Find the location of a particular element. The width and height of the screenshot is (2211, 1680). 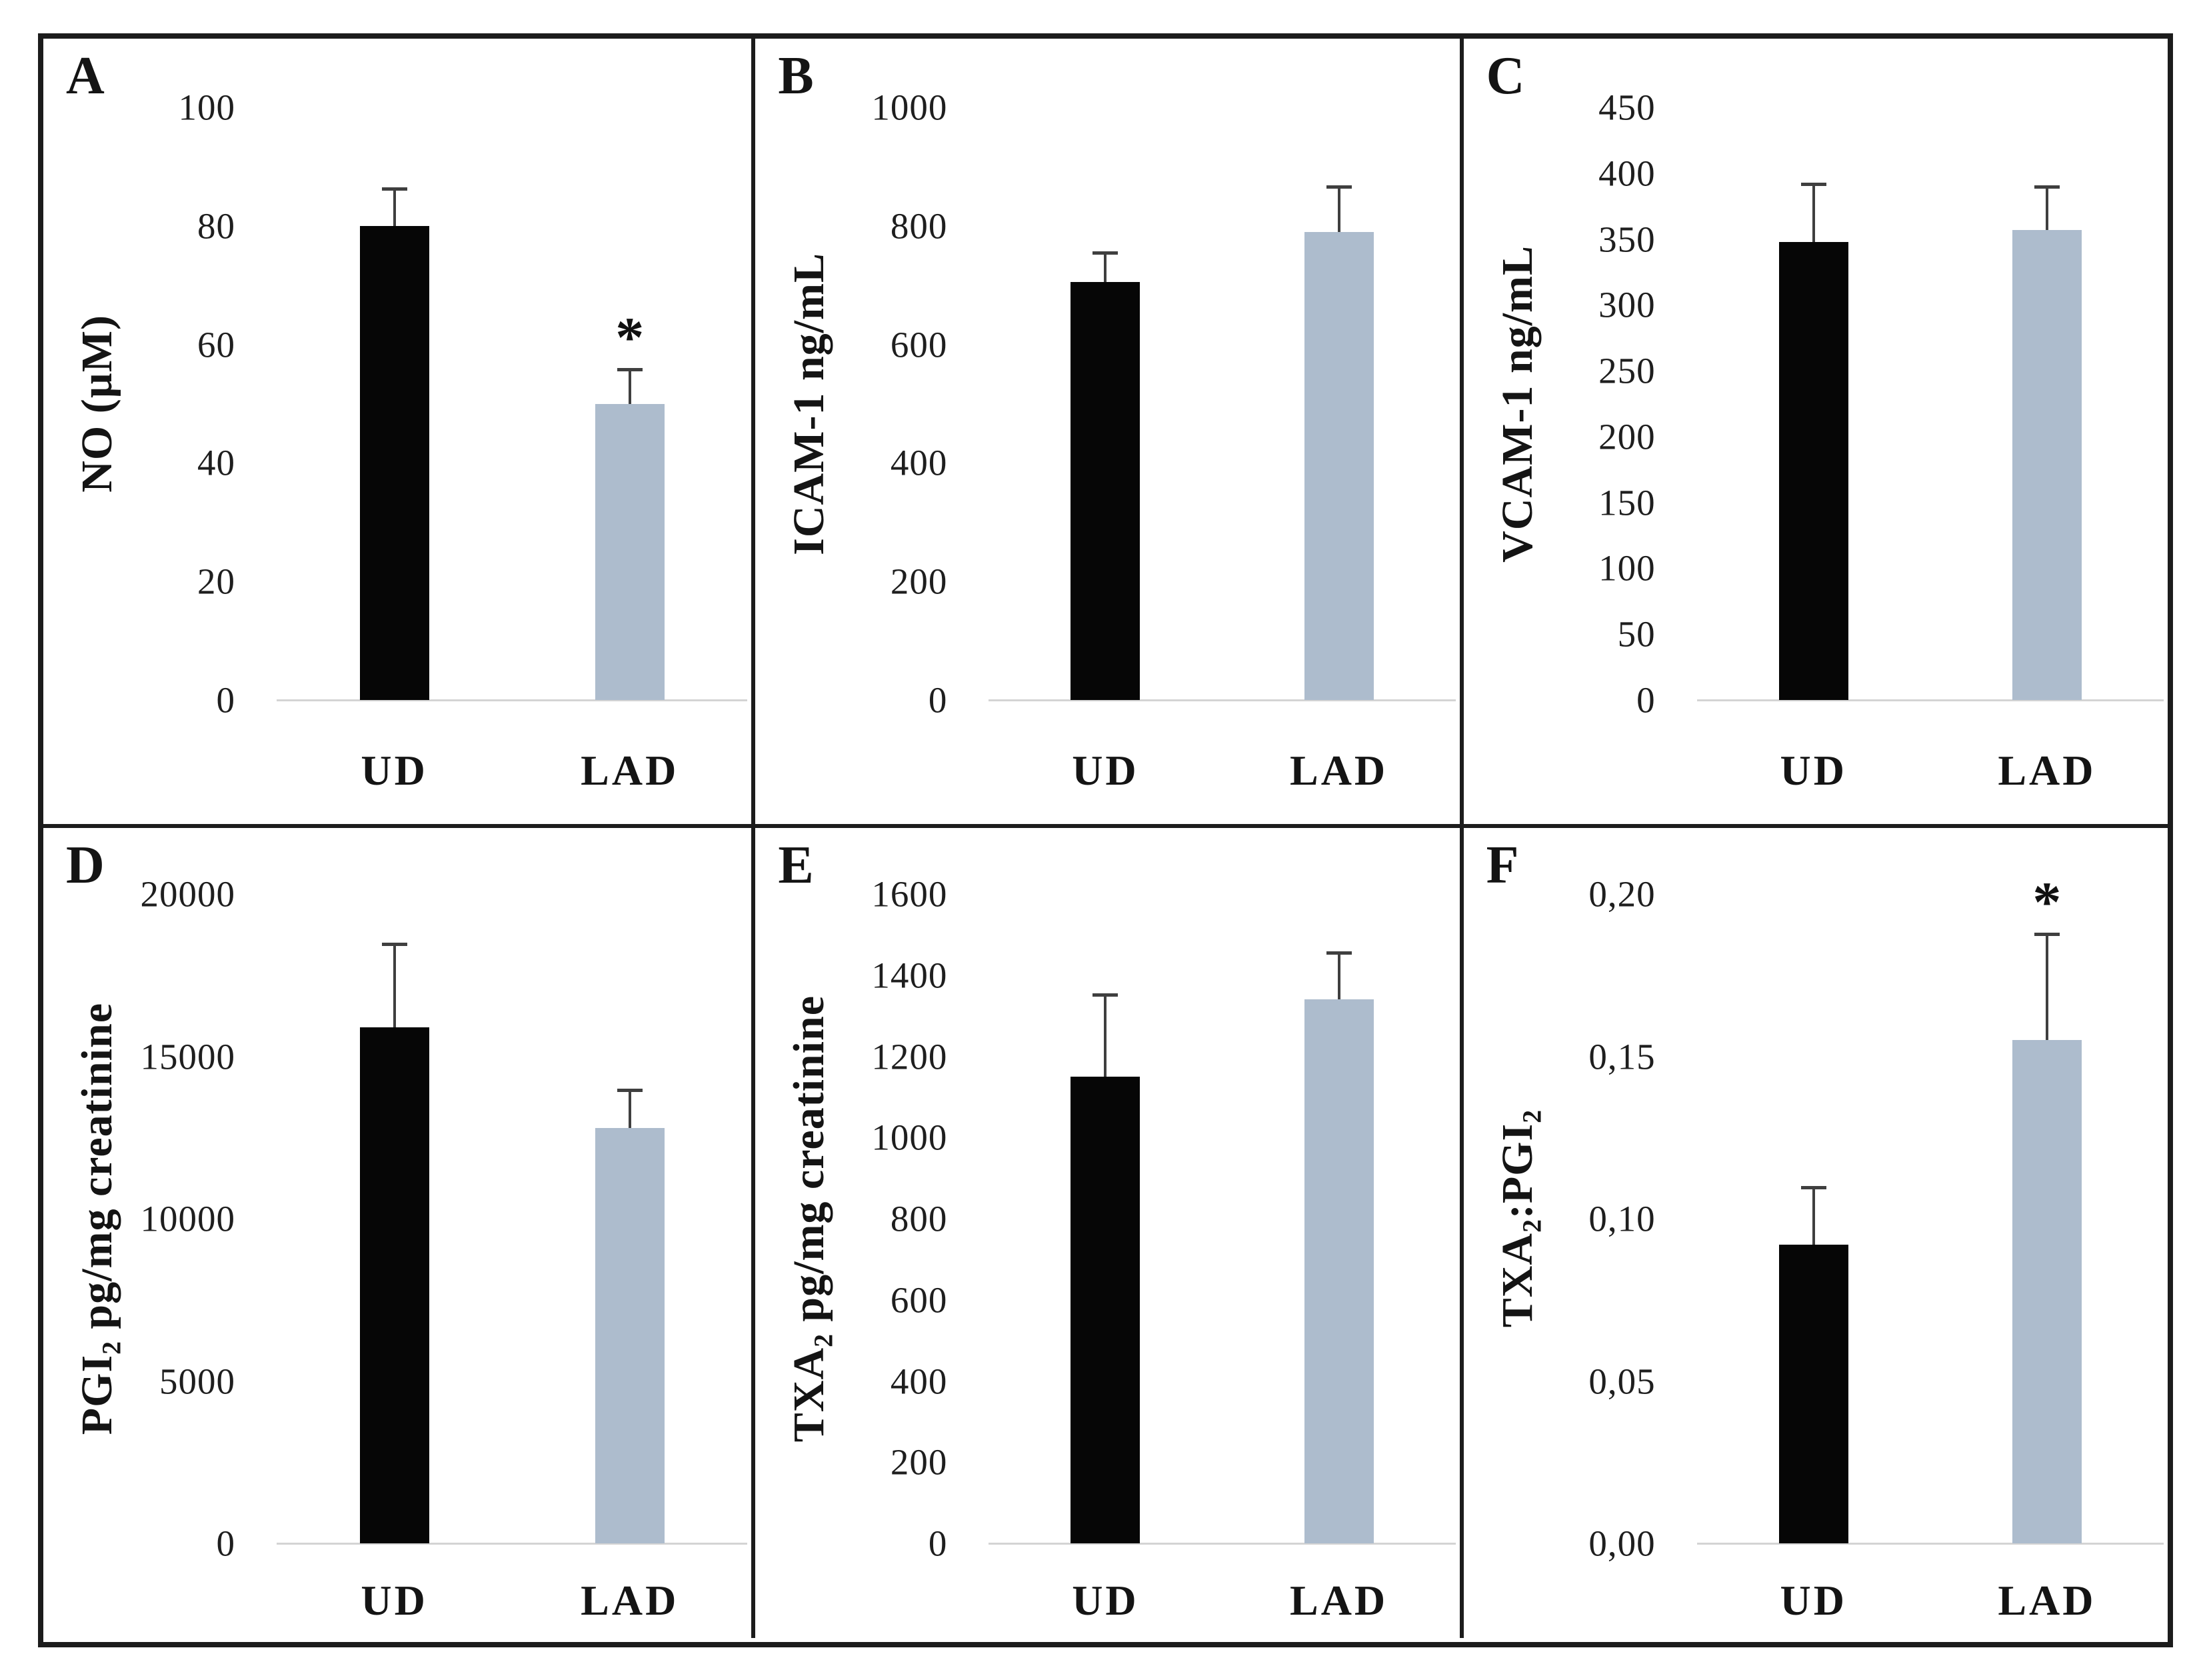

y-axis-ticks: 450 400 350 300 250 200 150 100 50 0 is located at coordinates (1560, 404).